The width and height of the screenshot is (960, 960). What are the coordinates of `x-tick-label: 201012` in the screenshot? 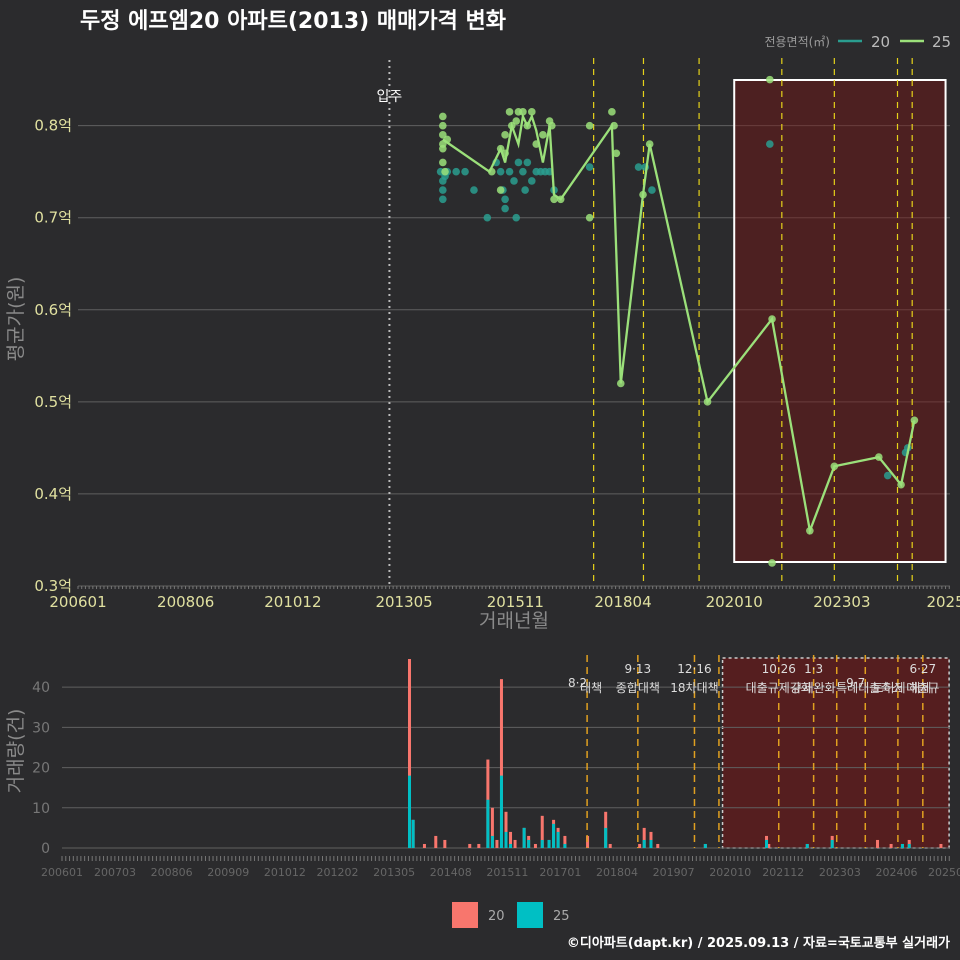 It's located at (292, 602).